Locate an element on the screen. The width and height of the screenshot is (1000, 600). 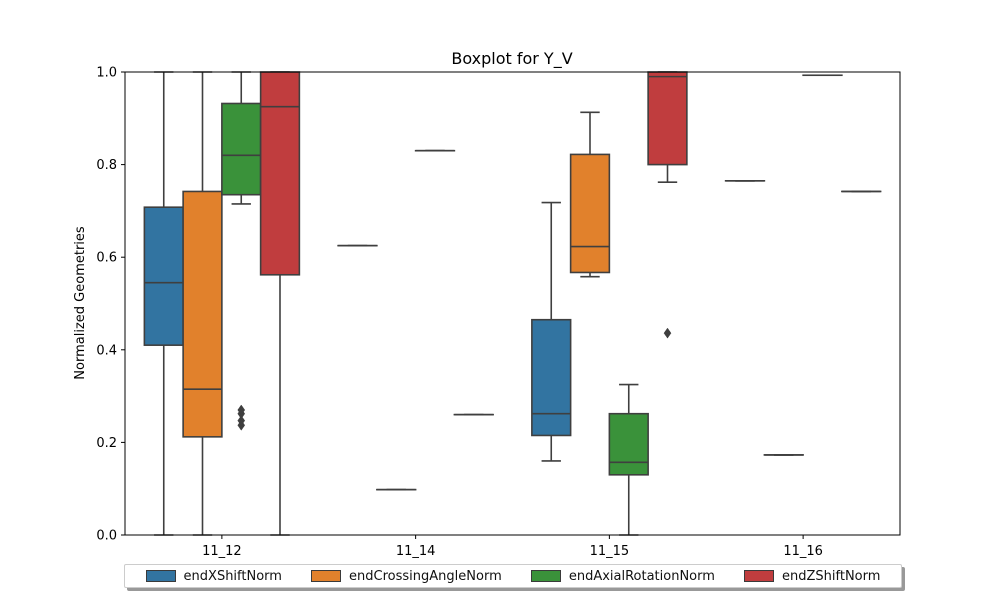
legend-item: endXShiftNorm is located at coordinates (213, 576).